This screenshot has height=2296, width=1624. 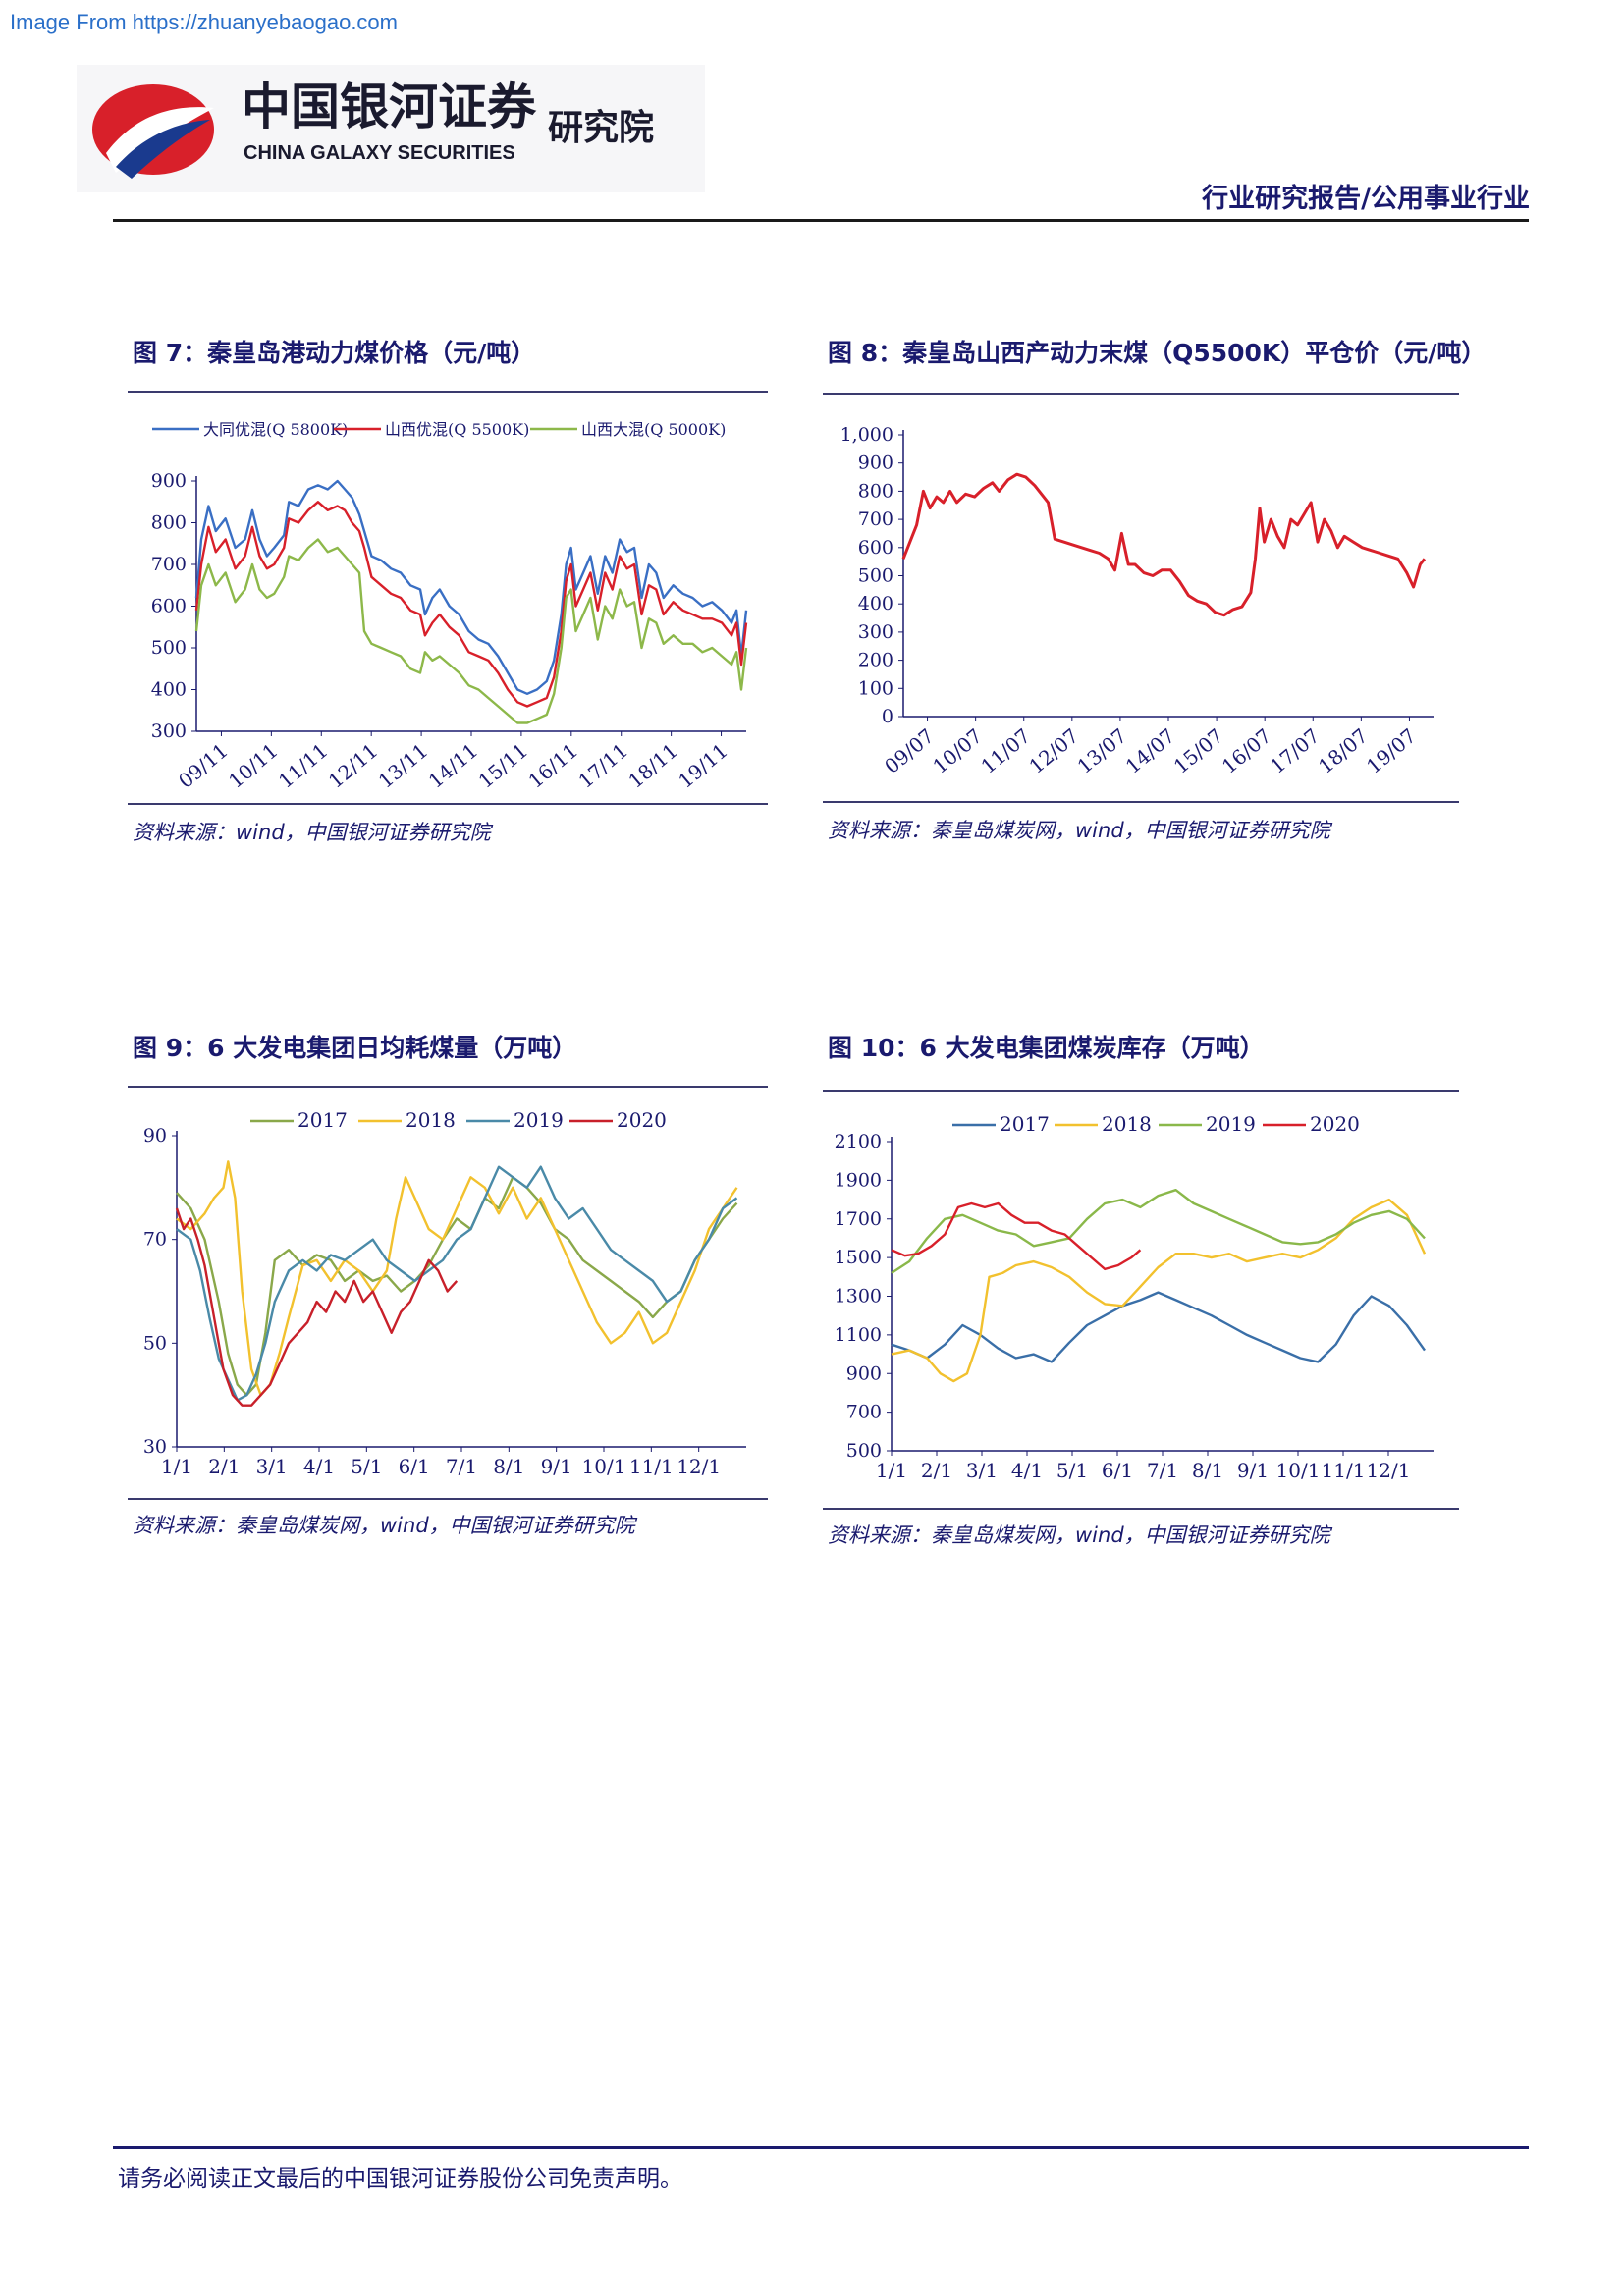 I want to click on y-tick-label: 30, so click(x=155, y=1447).